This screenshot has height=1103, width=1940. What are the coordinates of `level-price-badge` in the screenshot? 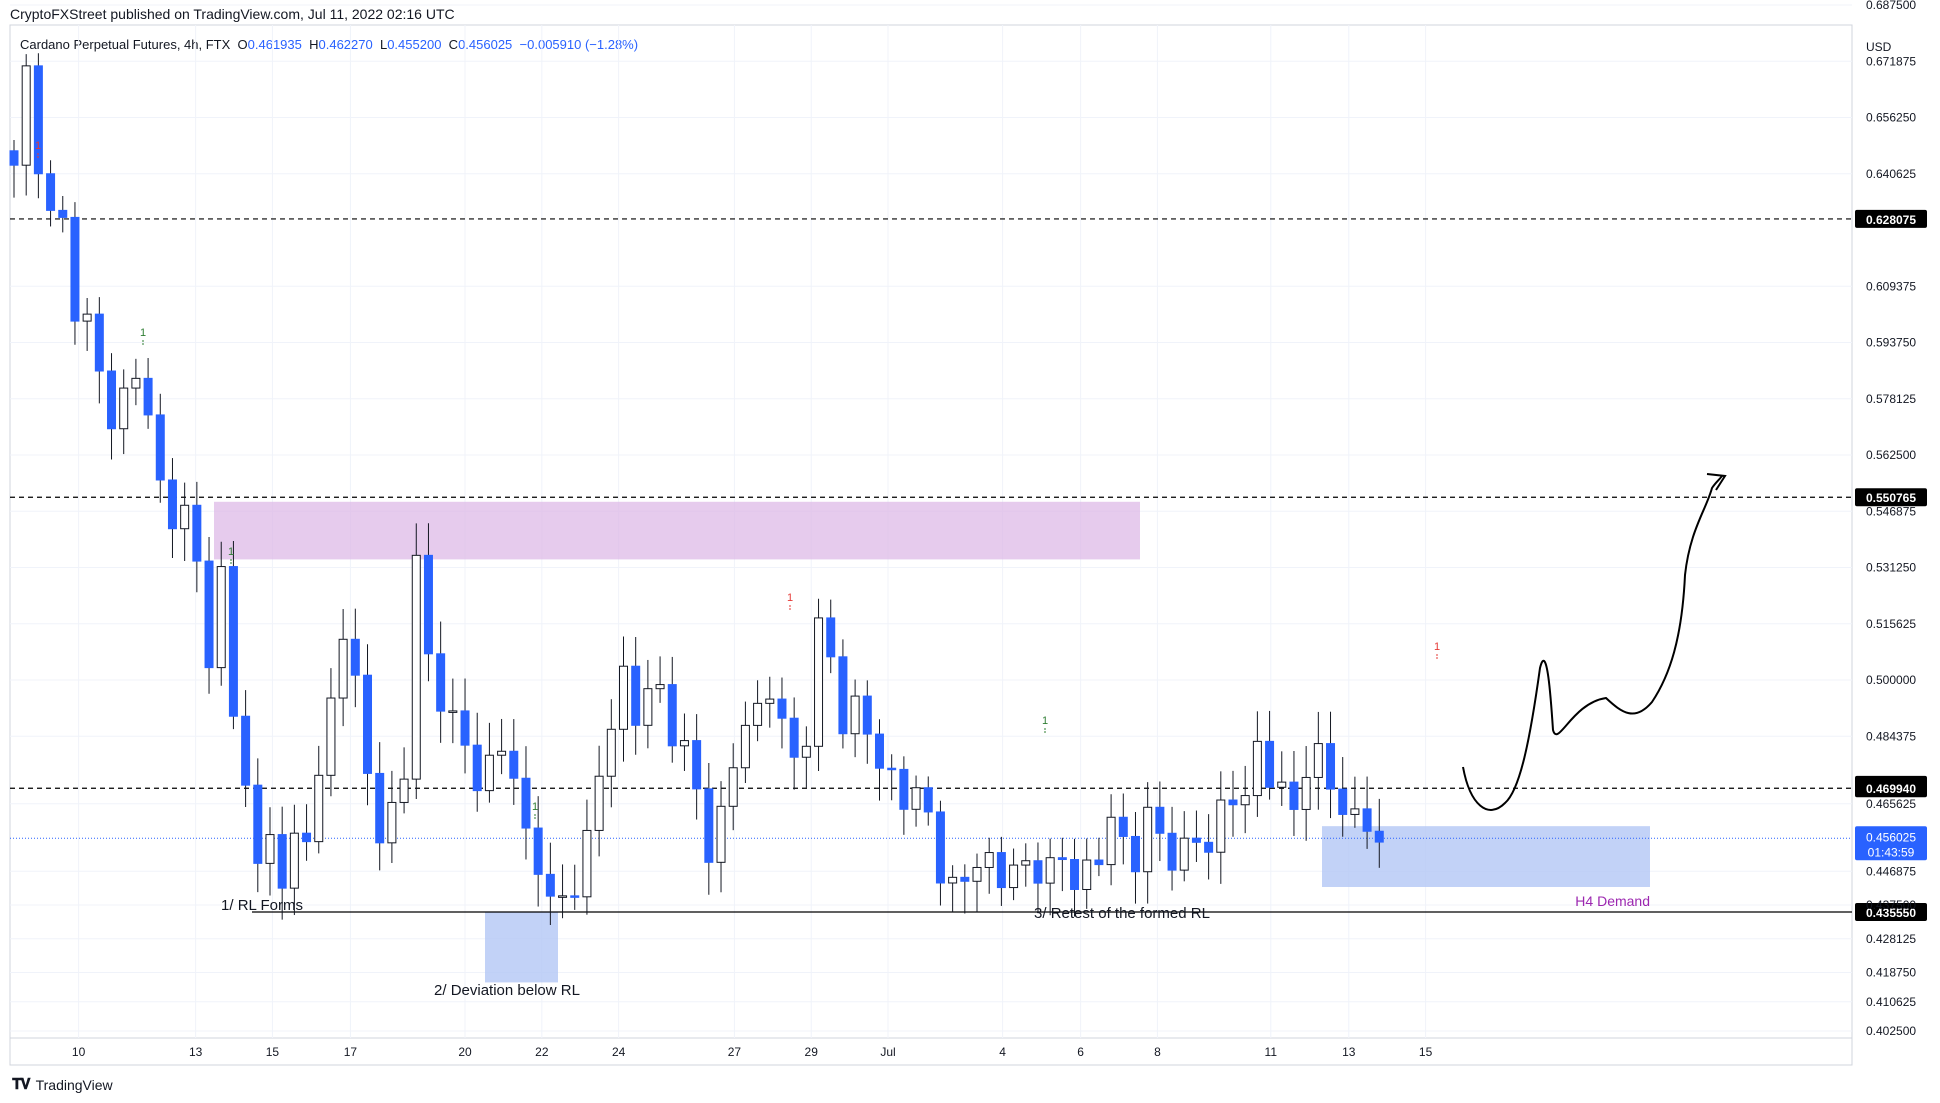 It's located at (1891, 912).